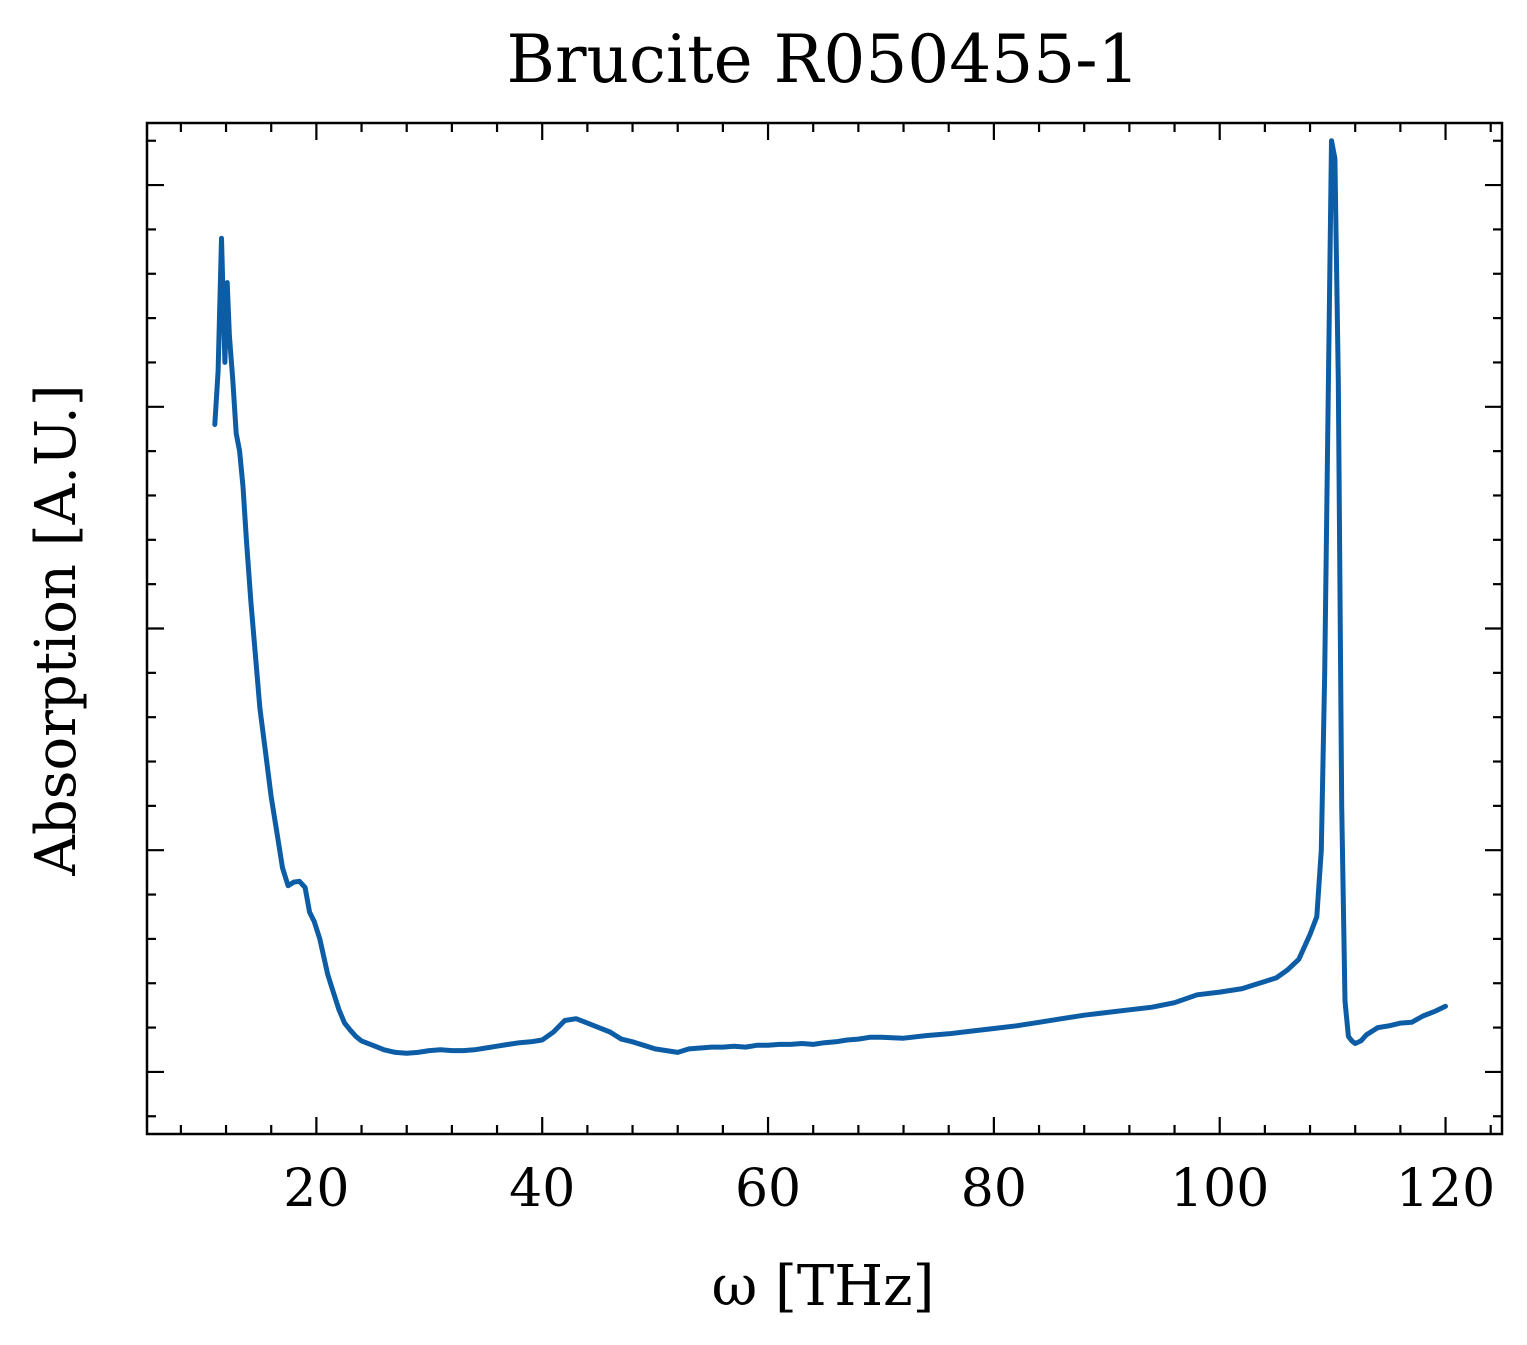 The height and width of the screenshot is (1345, 1527). What do you see at coordinates (768, 1189) in the screenshot?
I see `x-tick-label: 60` at bounding box center [768, 1189].